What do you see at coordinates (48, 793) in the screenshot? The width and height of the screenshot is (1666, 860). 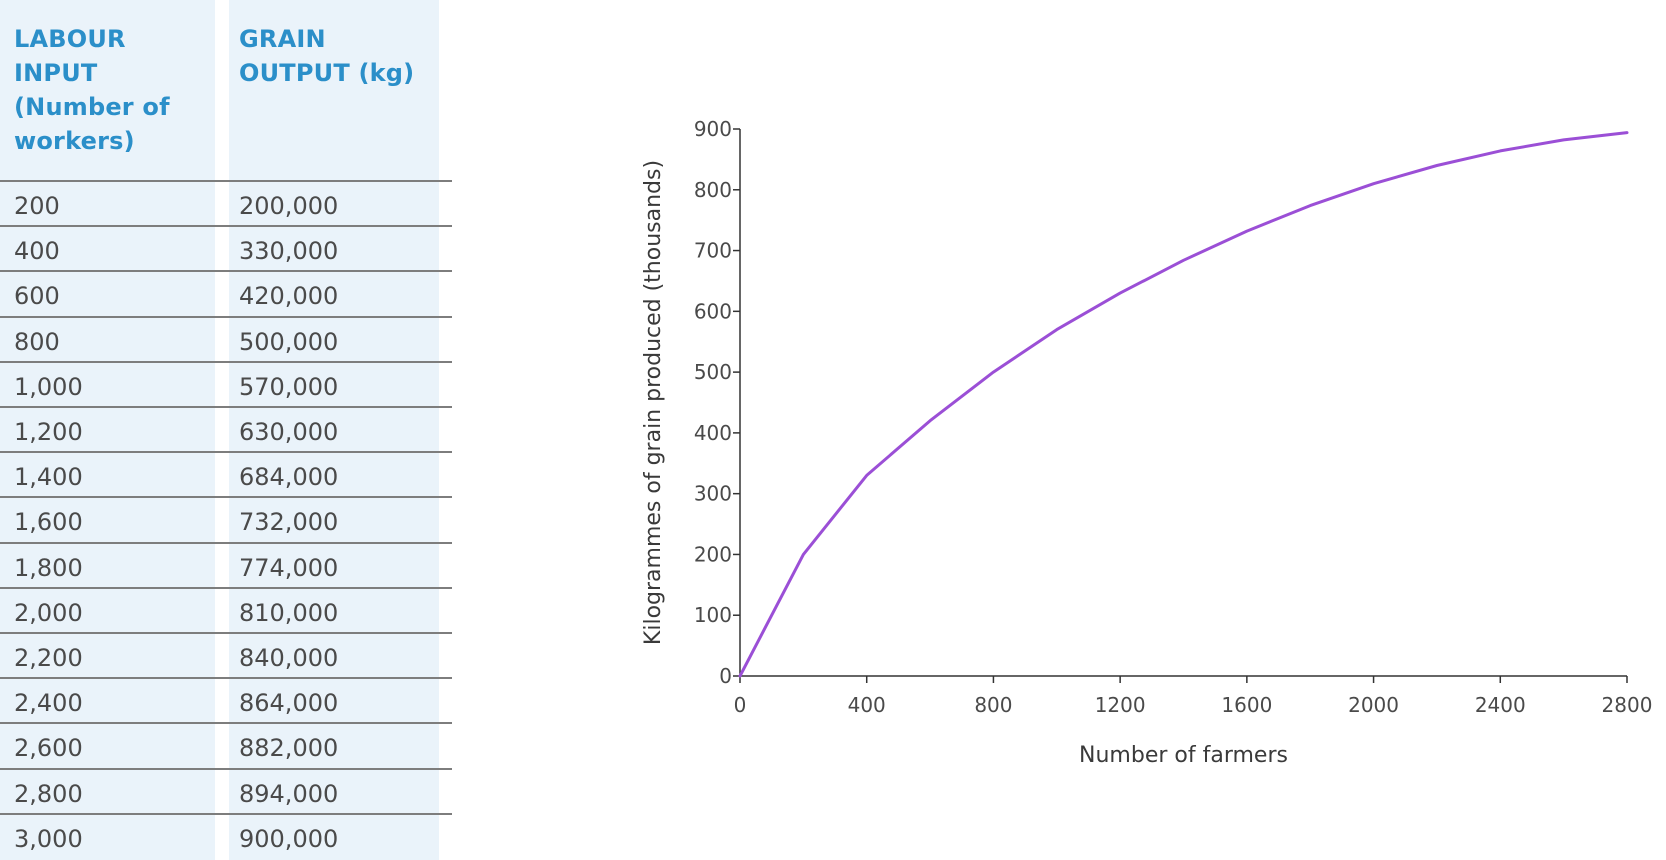 I see `labour-input-cell: 2,800` at bounding box center [48, 793].